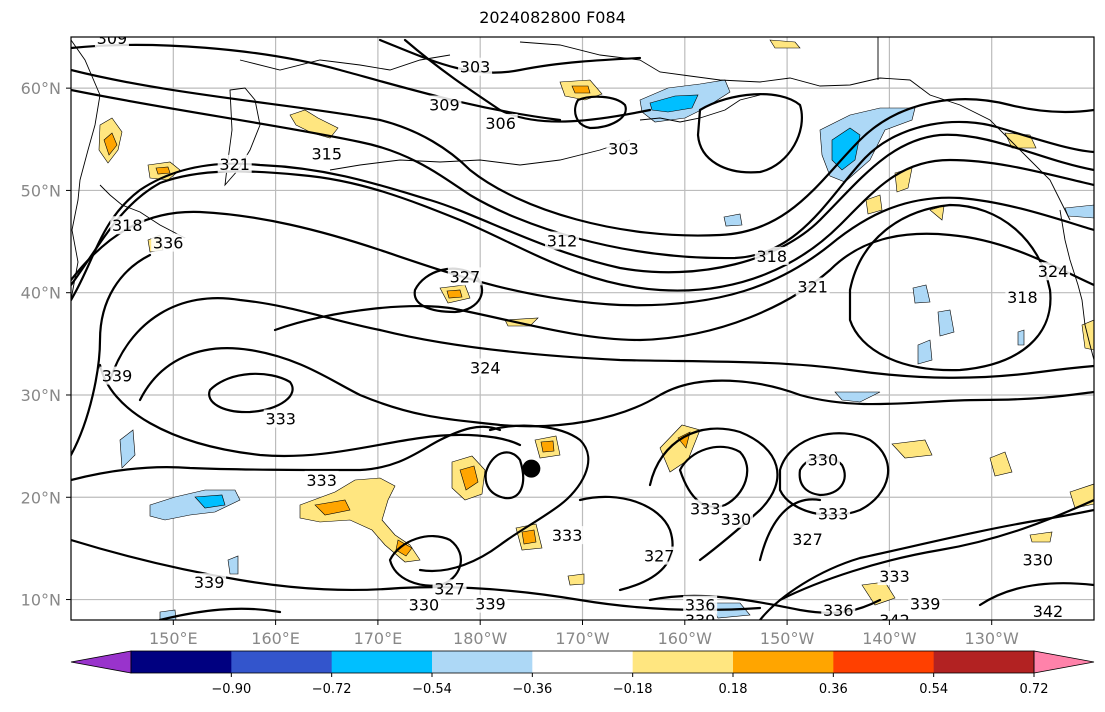 The width and height of the screenshot is (1105, 712). What do you see at coordinates (733, 689) in the screenshot?
I see `colorbar-tick-label: 0.18` at bounding box center [733, 689].